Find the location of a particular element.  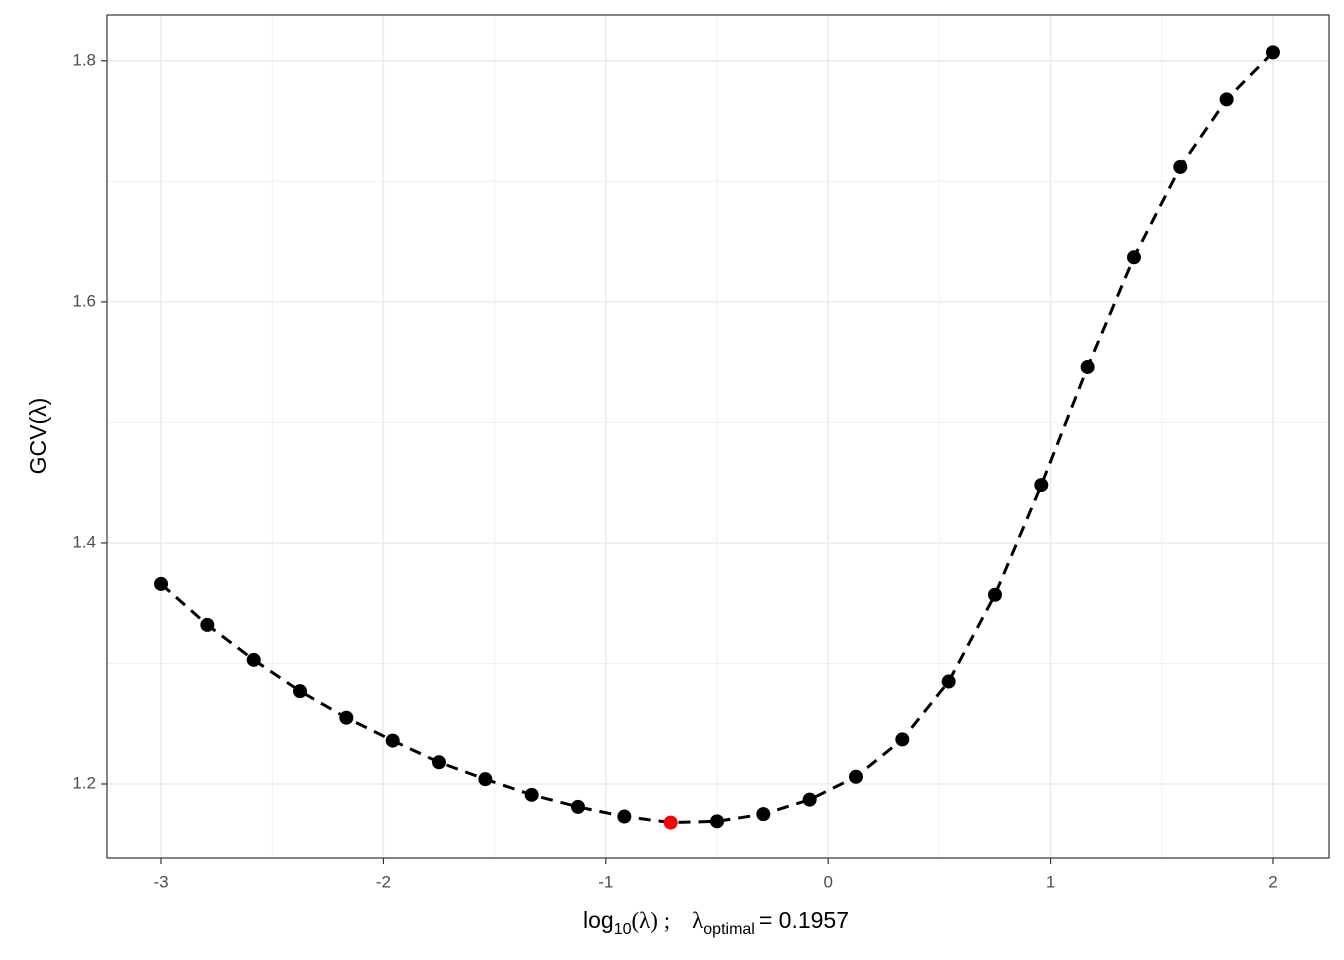

optimal-point is located at coordinates (670, 822).